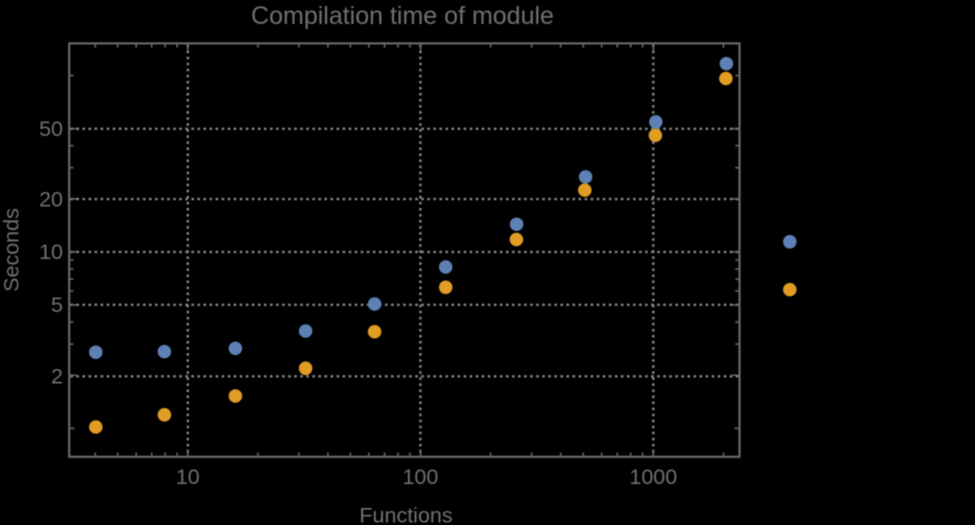  What do you see at coordinates (653, 477) in the screenshot?
I see `svg-text: 1000` at bounding box center [653, 477].